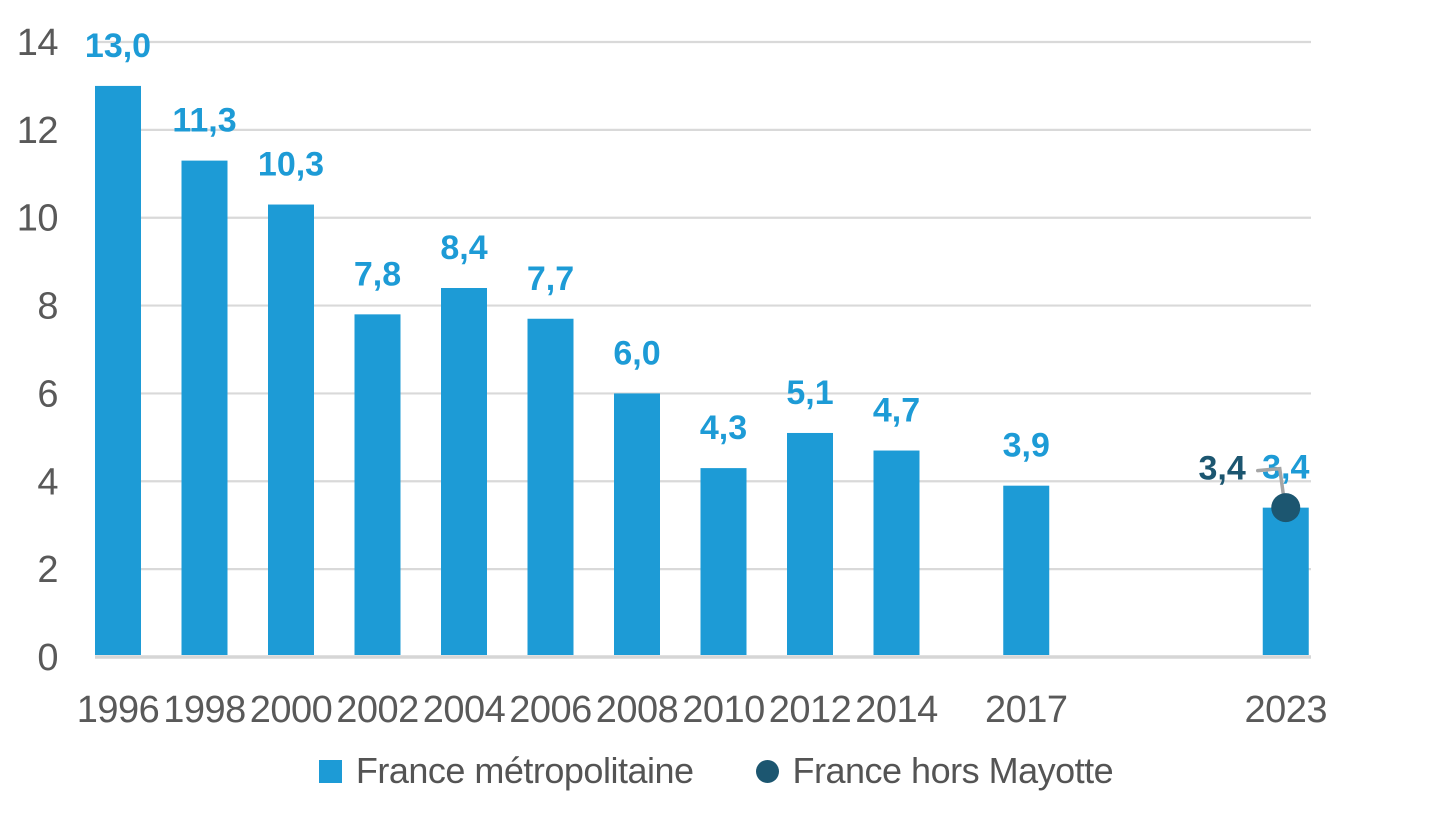 The width and height of the screenshot is (1432, 836). Describe the element at coordinates (47, 570) in the screenshot. I see `y-tick-label-2: 2` at that location.